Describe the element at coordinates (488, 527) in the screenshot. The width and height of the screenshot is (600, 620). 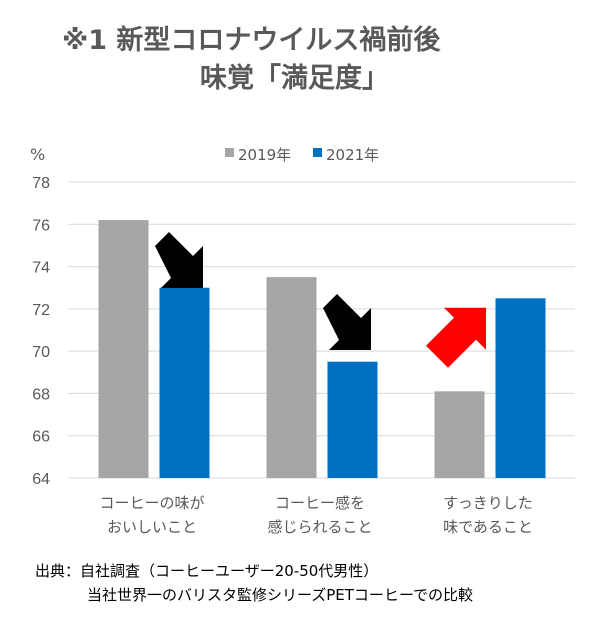
I see `category-label: 味であること` at that location.